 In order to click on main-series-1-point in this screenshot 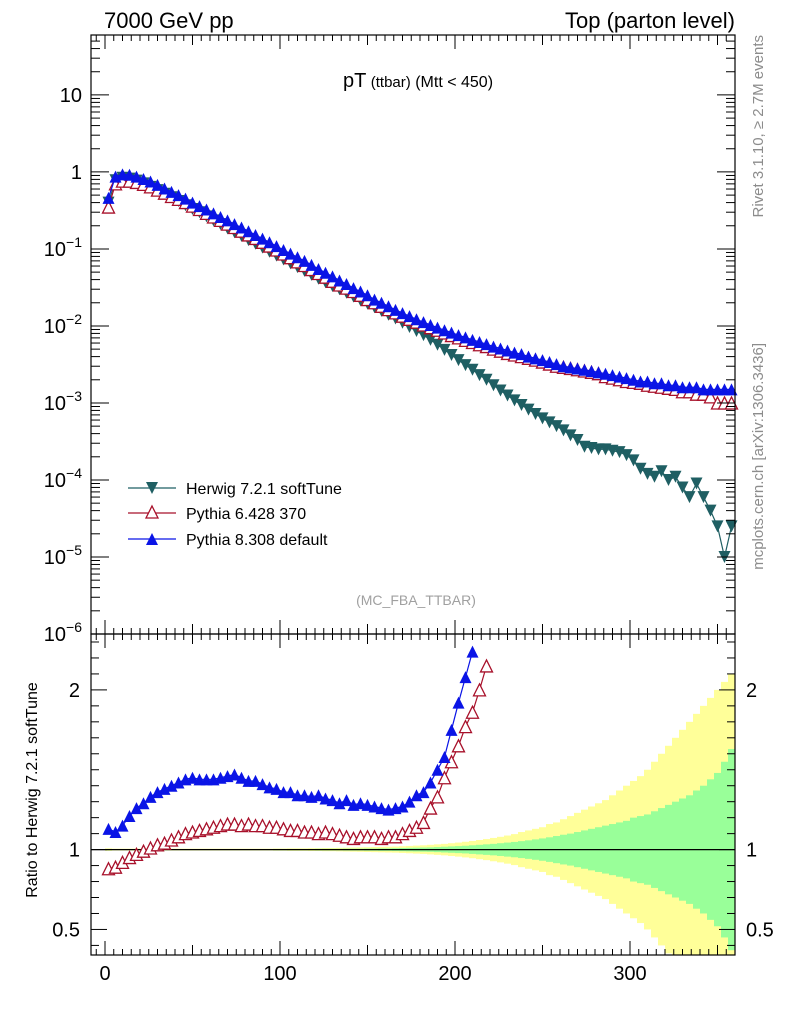, I will do `click(710, 396)`.